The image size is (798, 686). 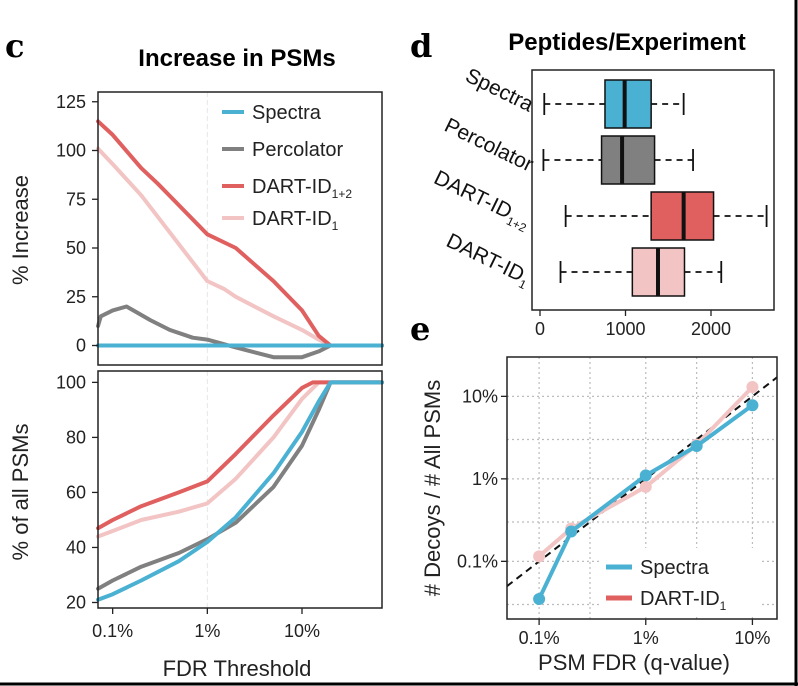 I want to click on legend-dart12-label: DART-ID1+2, so click(x=302, y=188).